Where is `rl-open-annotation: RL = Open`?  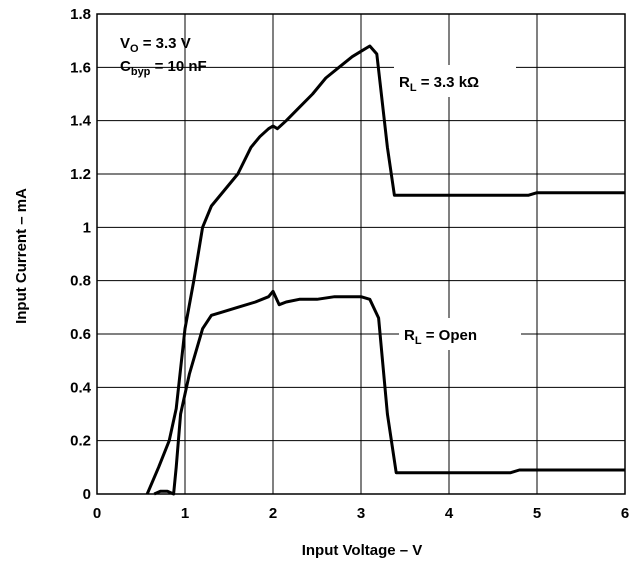 rl-open-annotation: RL = Open is located at coordinates (440, 337).